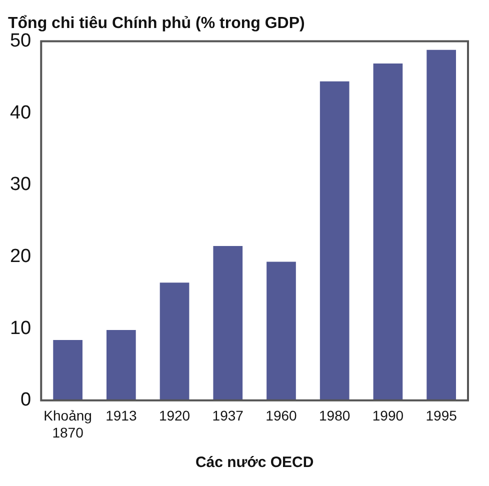 This screenshot has height=486, width=489. Describe the element at coordinates (21, 185) in the screenshot. I see `y-tick-label: 30` at that location.